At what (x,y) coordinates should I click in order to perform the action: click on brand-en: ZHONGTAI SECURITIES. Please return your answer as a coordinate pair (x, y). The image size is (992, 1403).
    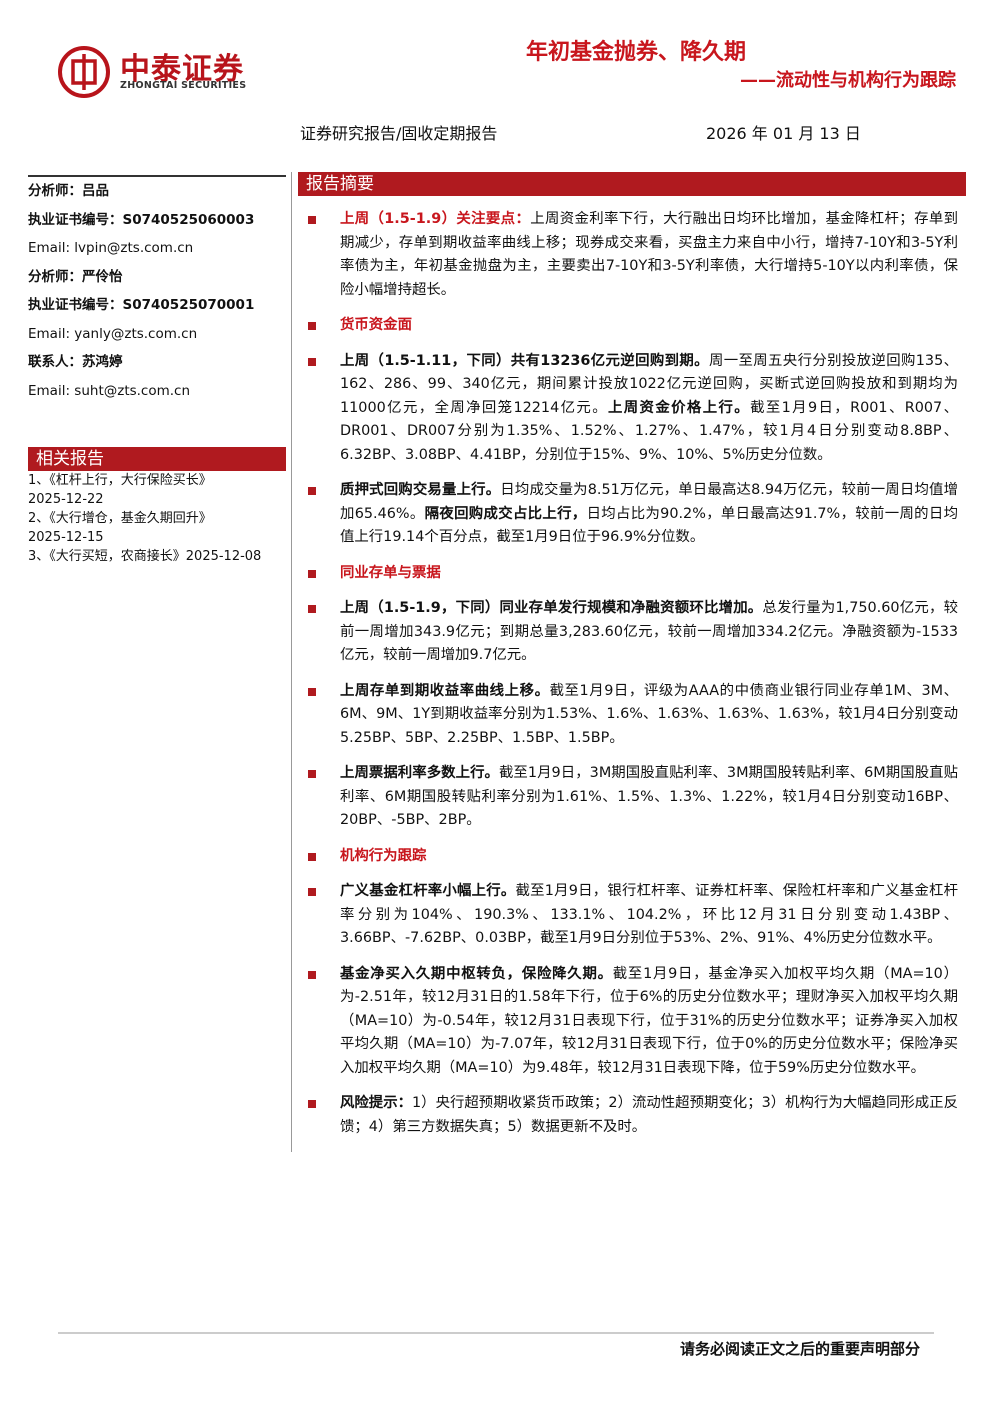
    Looking at the image, I should click on (183, 85).